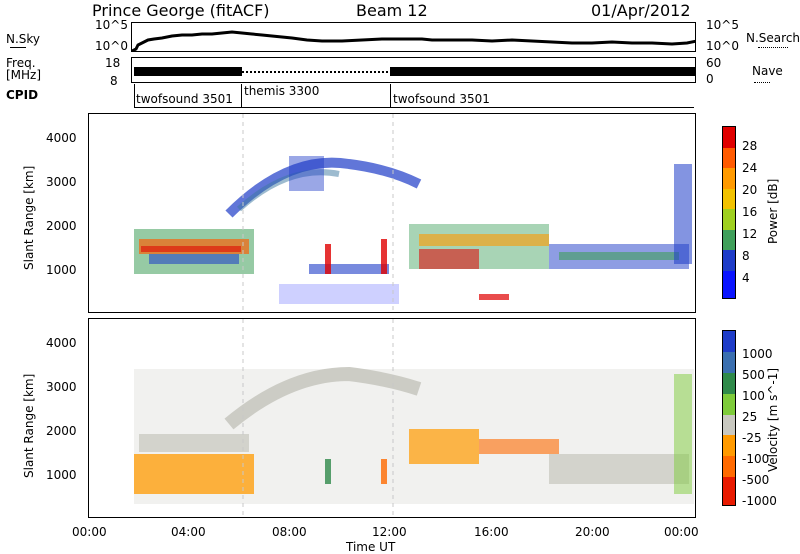 This screenshot has height=554, width=800. Describe the element at coordinates (113, 63) in the screenshot. I see `freq-tick-high: 18` at that location.